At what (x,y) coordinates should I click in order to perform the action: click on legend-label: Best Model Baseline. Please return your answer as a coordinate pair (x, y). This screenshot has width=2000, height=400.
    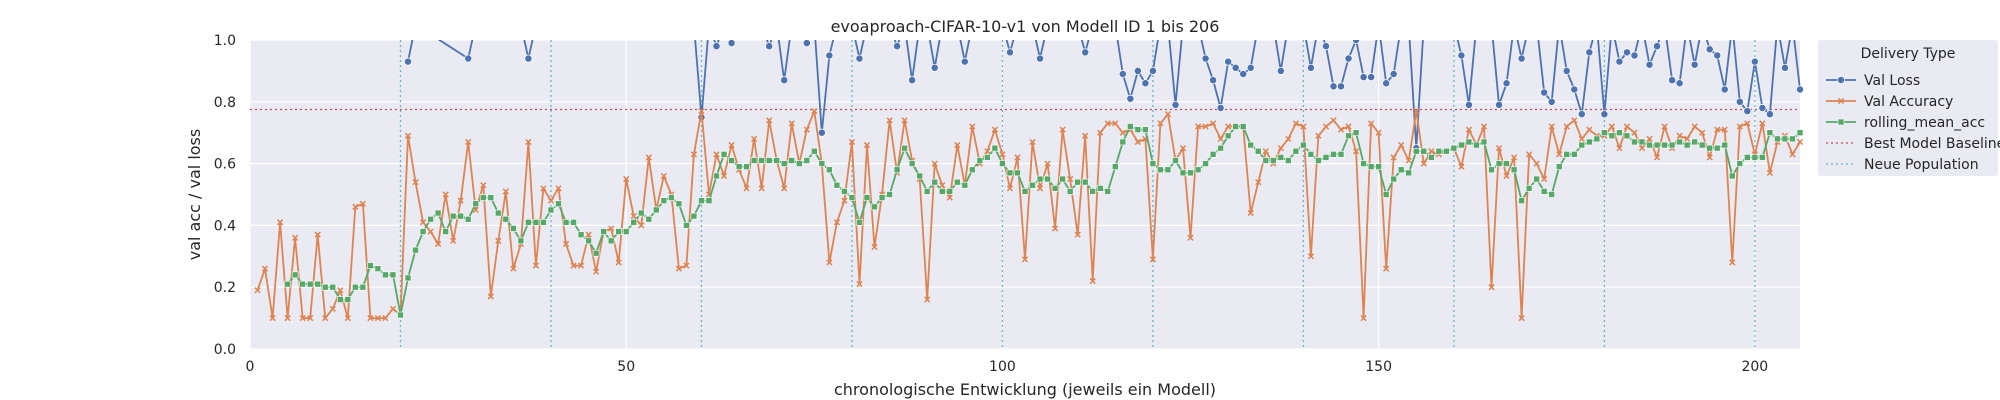
    Looking at the image, I should click on (1932, 144).